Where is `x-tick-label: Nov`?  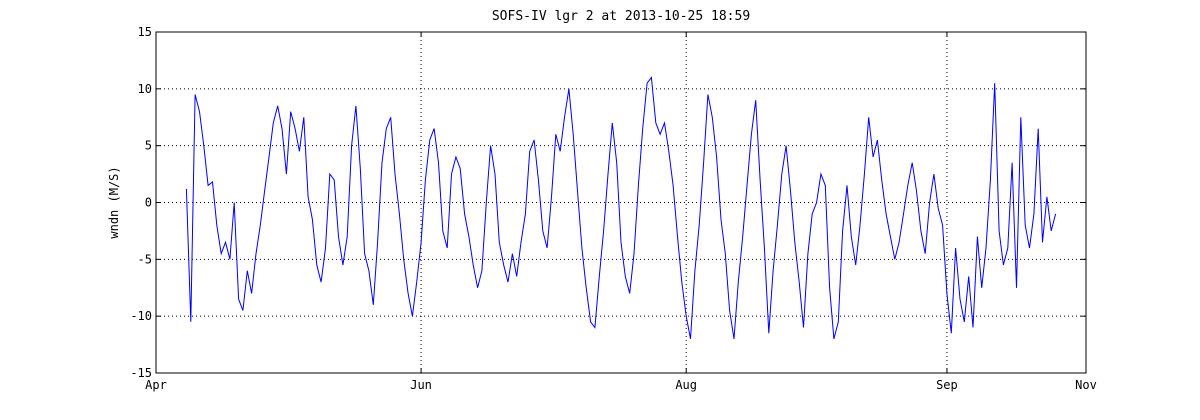
x-tick-label: Nov is located at coordinates (1086, 385).